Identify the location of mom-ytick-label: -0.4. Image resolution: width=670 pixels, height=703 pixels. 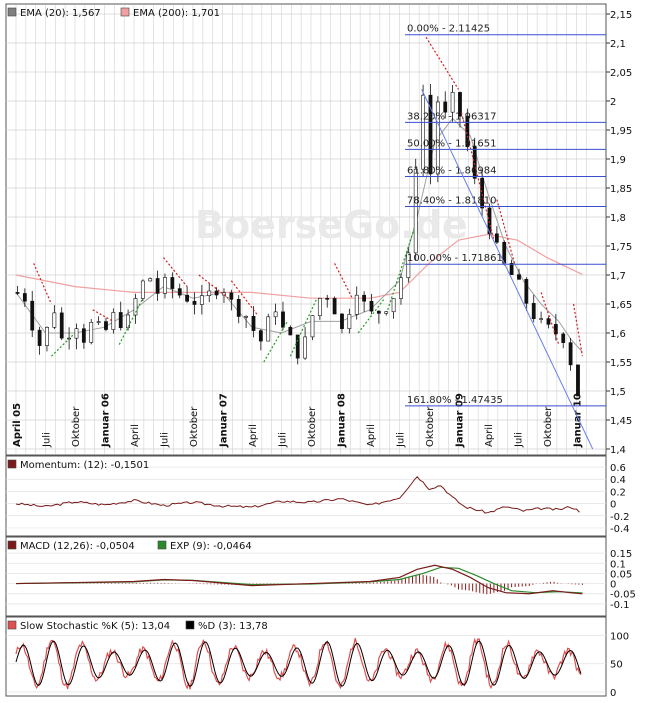
(620, 529).